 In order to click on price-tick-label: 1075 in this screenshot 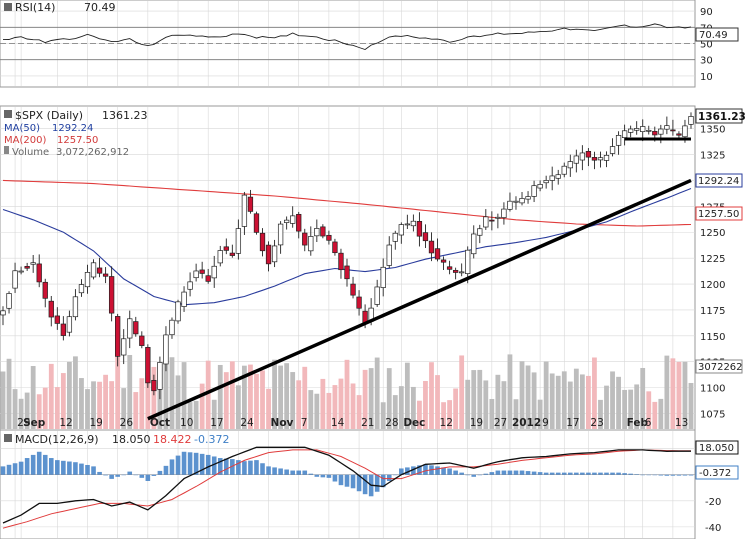, I will do `click(712, 415)`.